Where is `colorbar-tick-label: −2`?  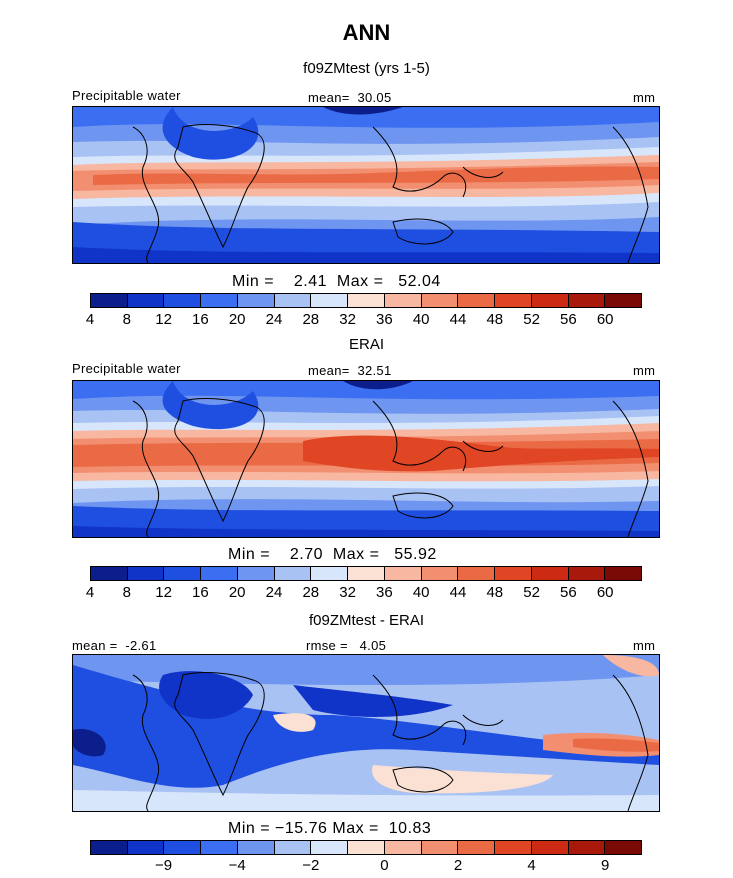 colorbar-tick-label: −2 is located at coordinates (311, 865).